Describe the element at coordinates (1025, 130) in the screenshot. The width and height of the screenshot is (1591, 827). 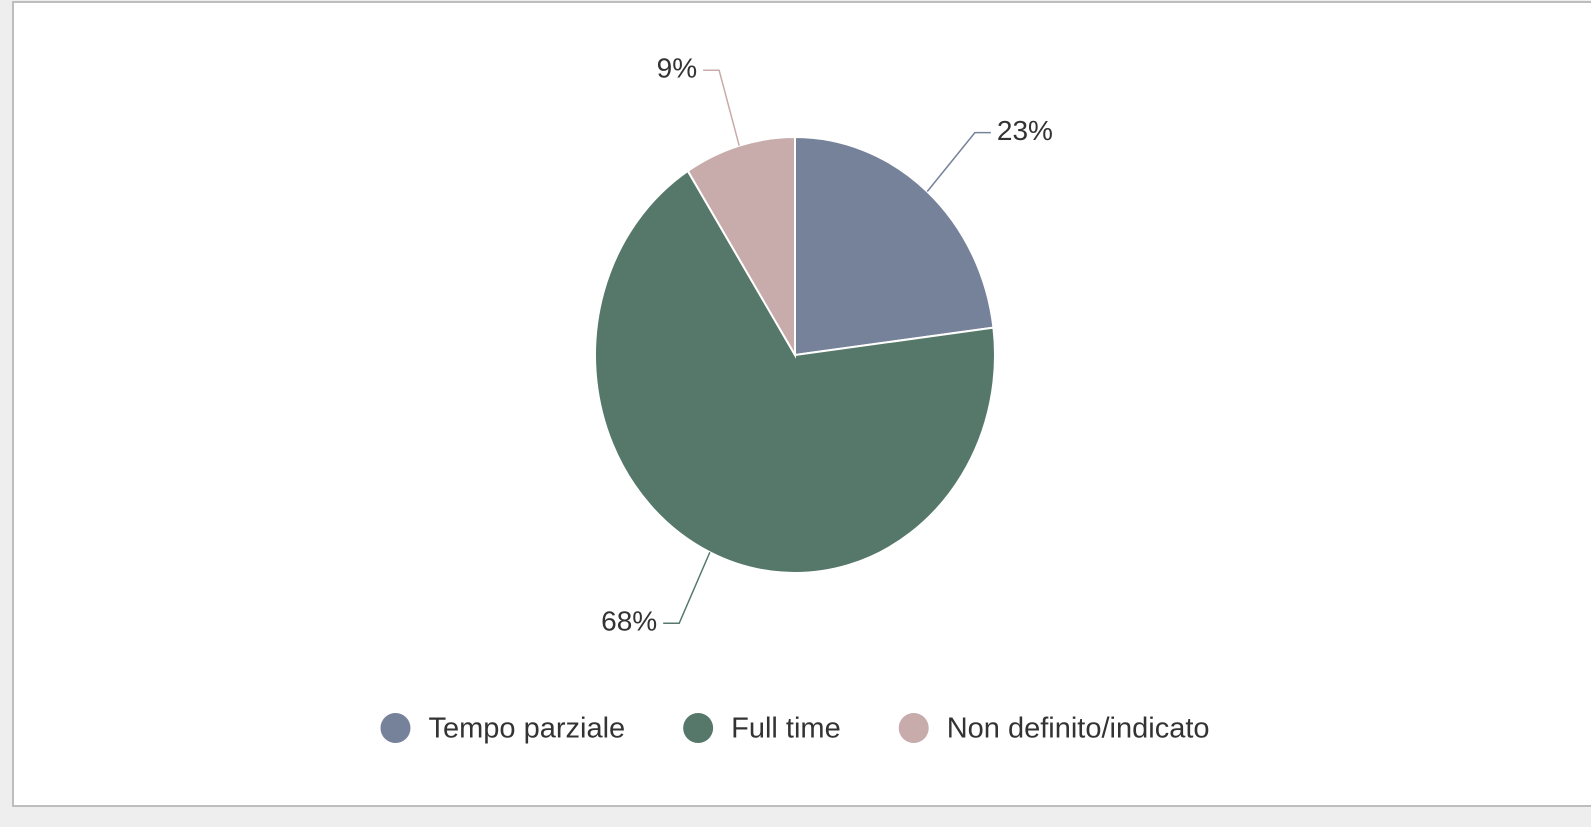
I see `data-label: 23%` at that location.